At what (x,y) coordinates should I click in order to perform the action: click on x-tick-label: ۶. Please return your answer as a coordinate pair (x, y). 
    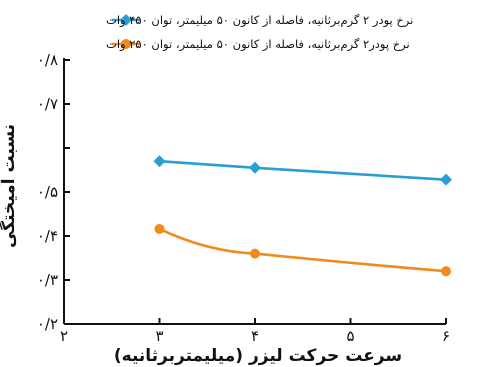
    Looking at the image, I should click on (446, 336).